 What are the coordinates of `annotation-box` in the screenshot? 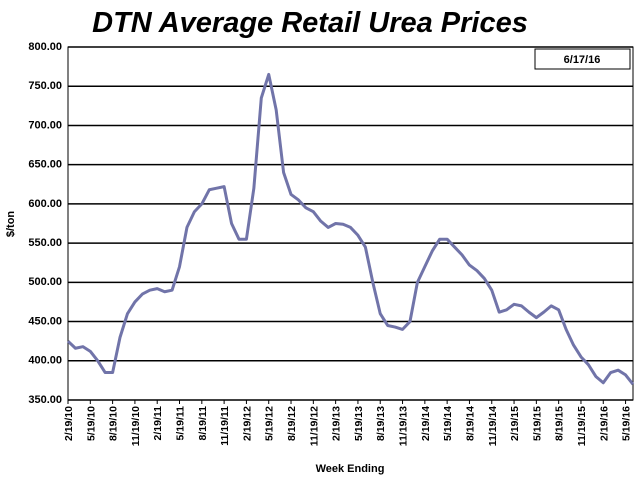 It's located at (582, 59).